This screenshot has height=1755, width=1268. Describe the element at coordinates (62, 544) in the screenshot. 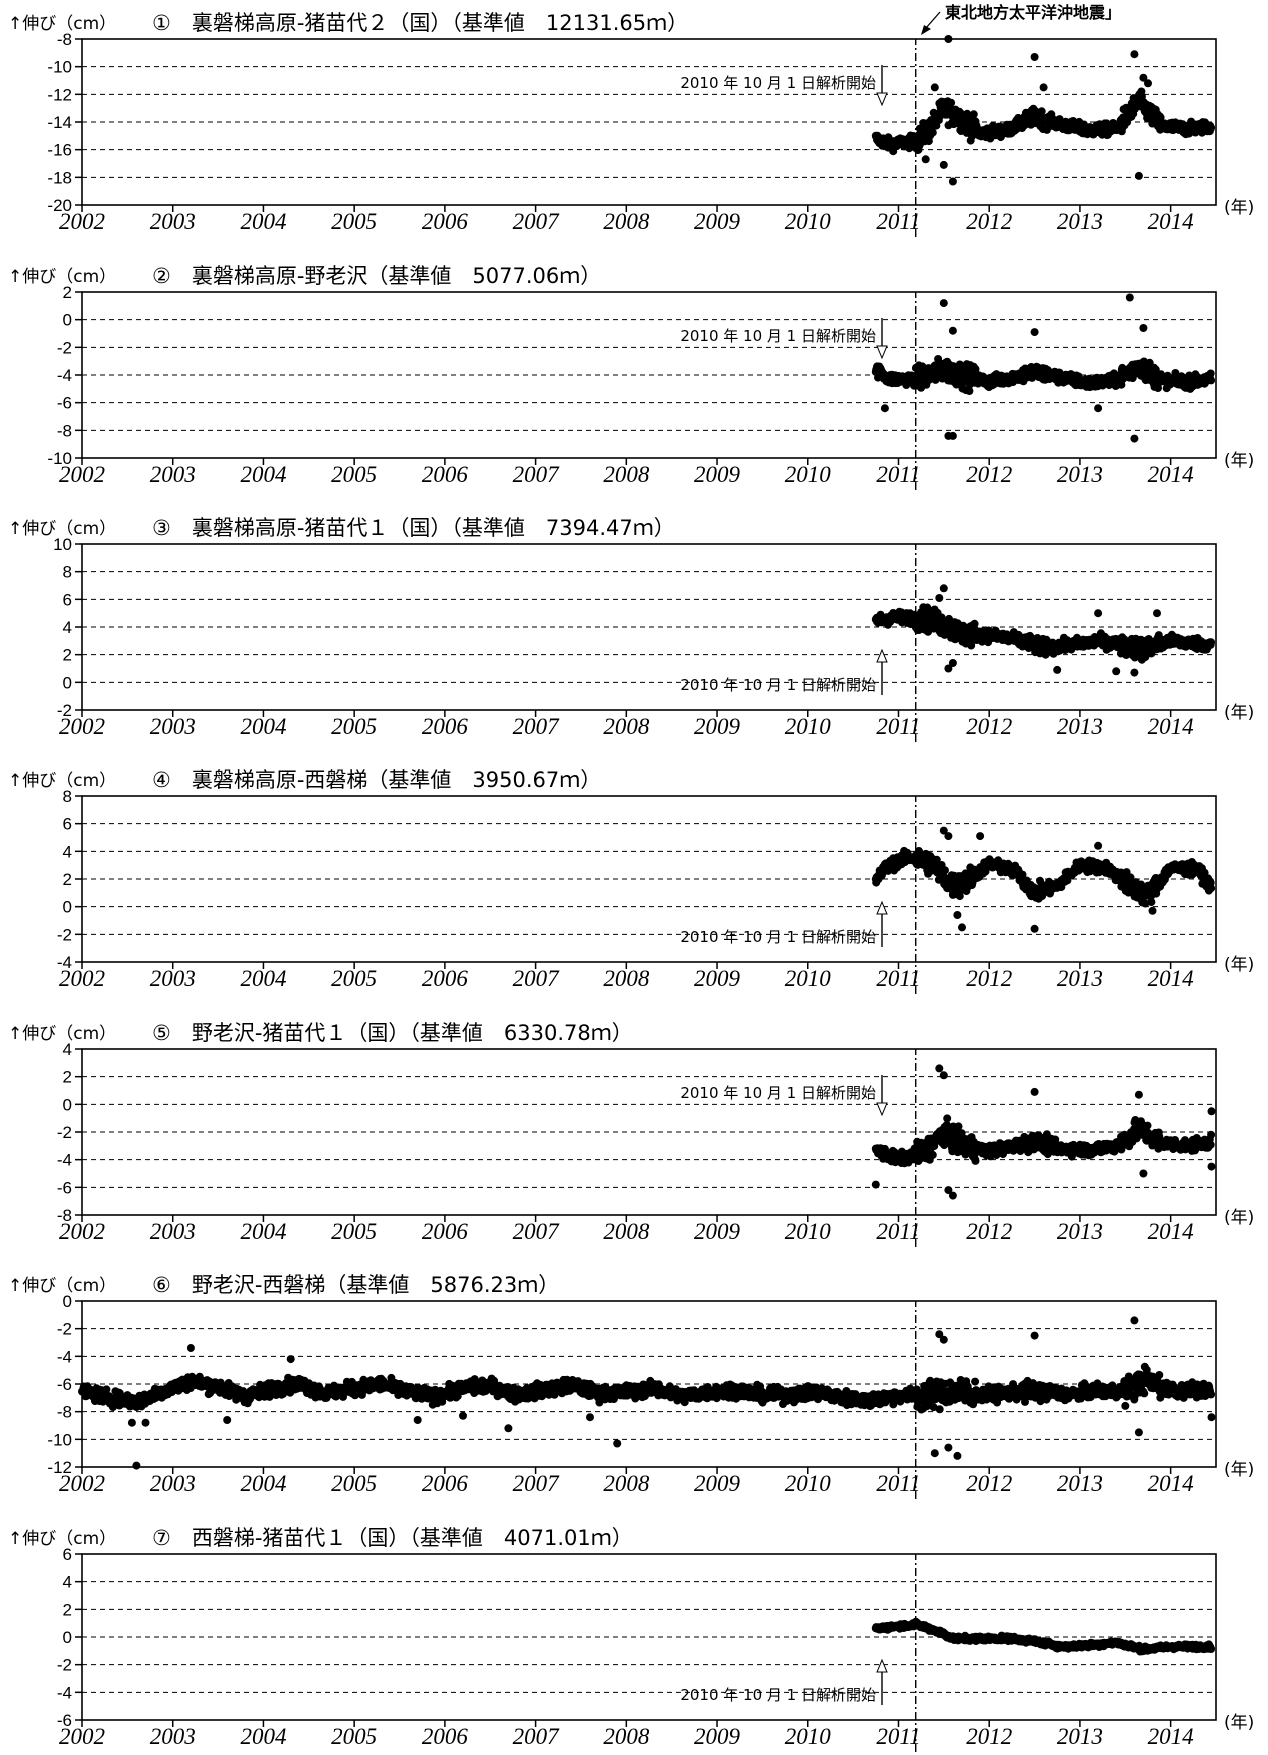

I see `y-tick-label: 10` at that location.